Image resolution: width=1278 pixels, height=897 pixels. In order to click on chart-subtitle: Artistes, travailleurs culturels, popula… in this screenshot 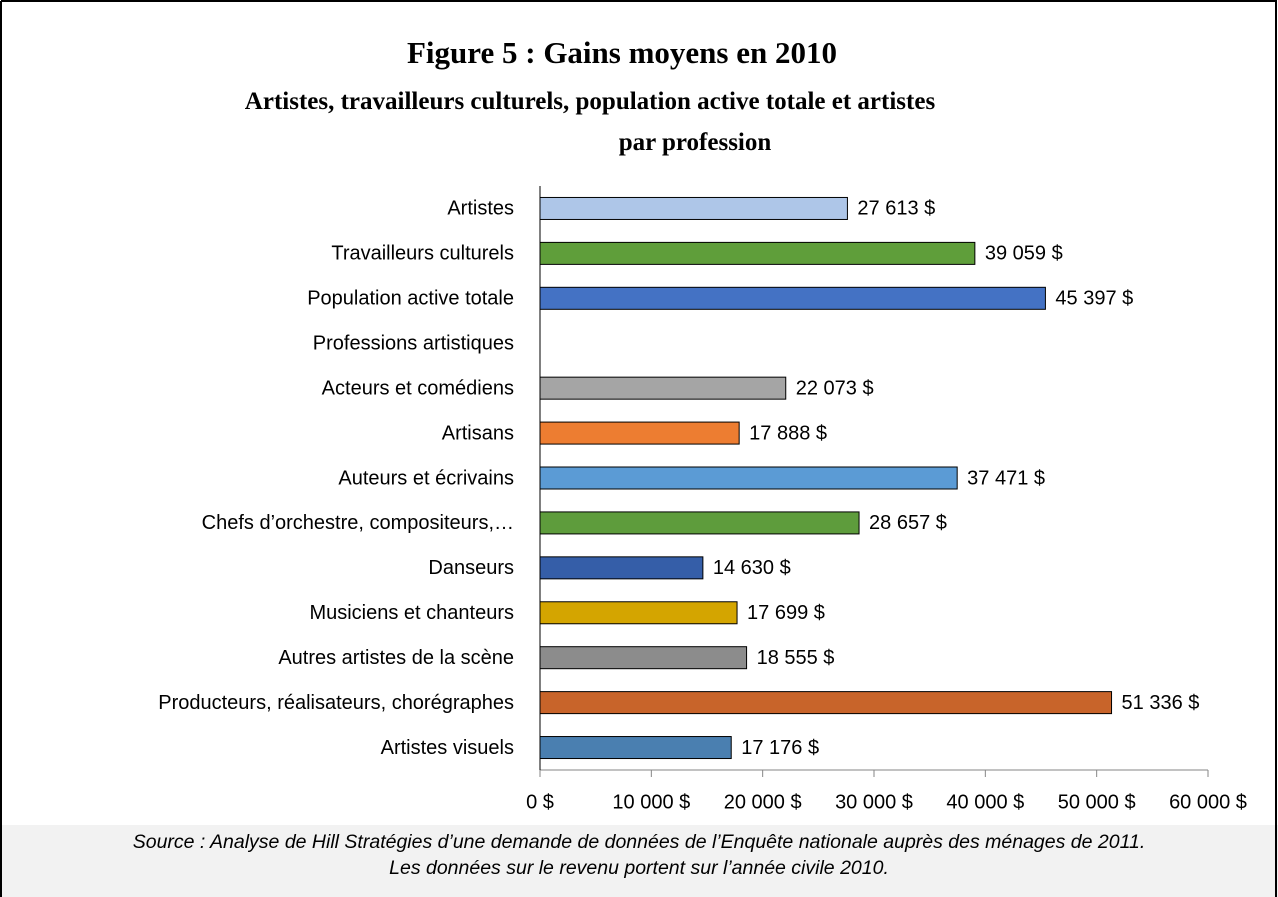, I will do `click(590, 101)`.